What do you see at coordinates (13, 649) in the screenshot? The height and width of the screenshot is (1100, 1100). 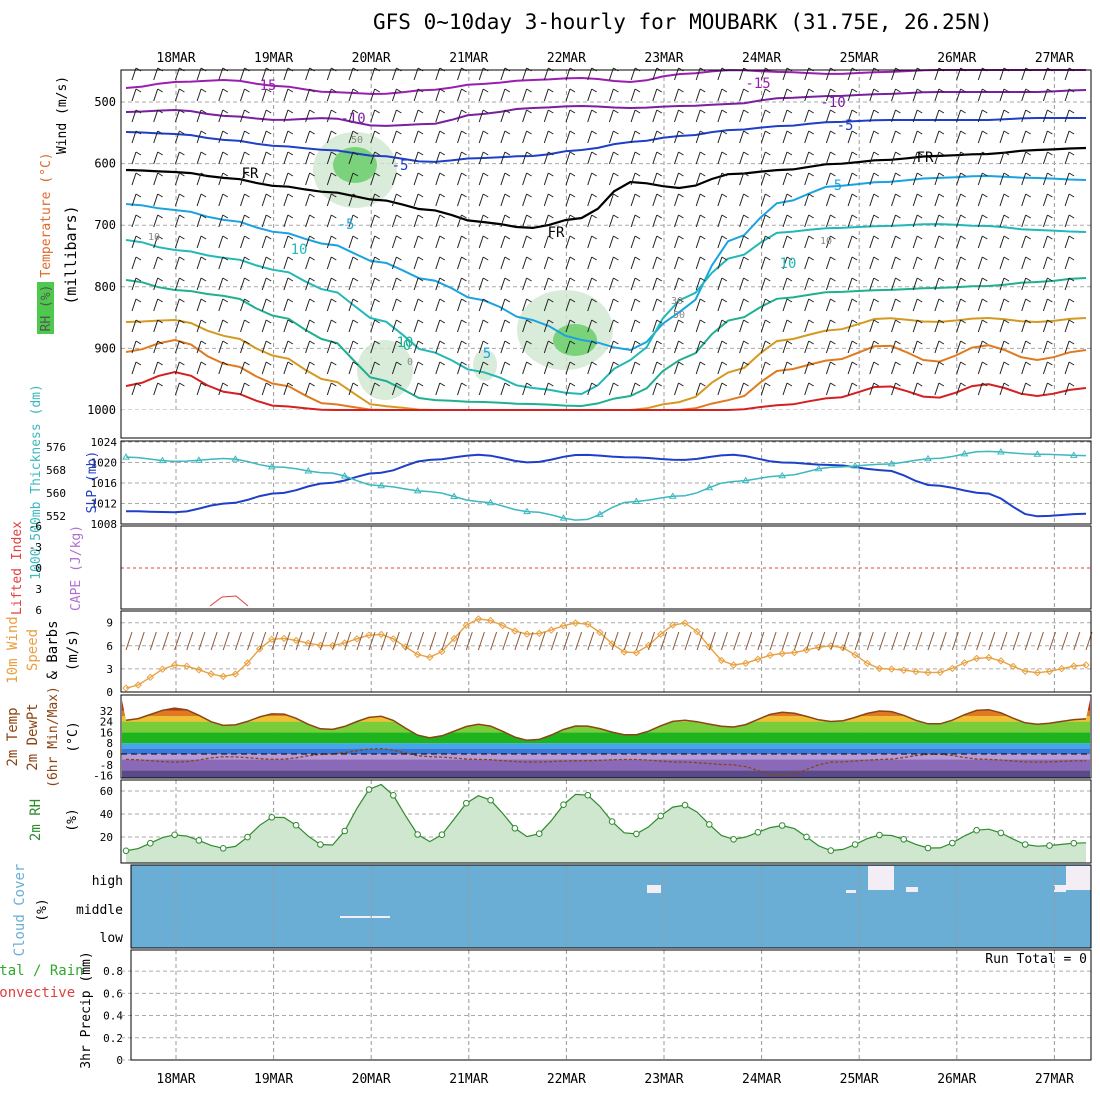 I see `wind-axis-label-1: 10m Wind` at bounding box center [13, 649].